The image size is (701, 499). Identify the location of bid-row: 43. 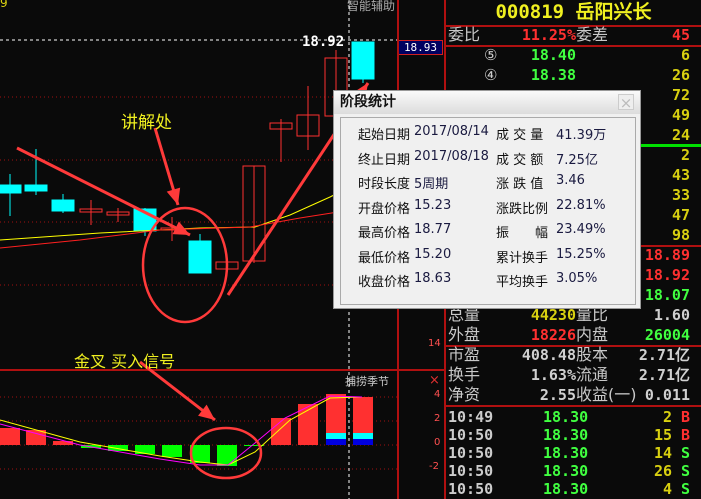
(571, 175).